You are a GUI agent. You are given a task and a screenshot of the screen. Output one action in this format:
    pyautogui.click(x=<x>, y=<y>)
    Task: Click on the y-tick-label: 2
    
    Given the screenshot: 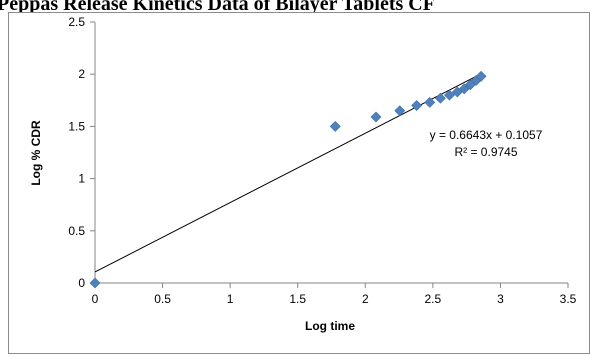 What is the action you would take?
    pyautogui.click(x=81, y=74)
    